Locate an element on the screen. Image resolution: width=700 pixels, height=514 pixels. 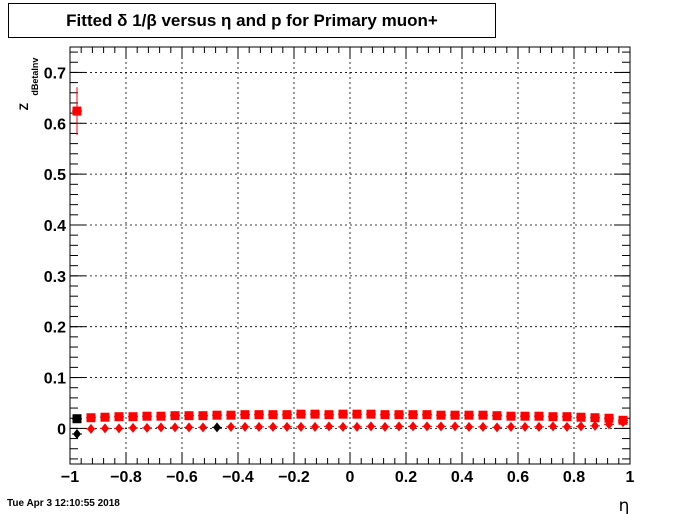
x-tick-label: 0 is located at coordinates (350, 477).